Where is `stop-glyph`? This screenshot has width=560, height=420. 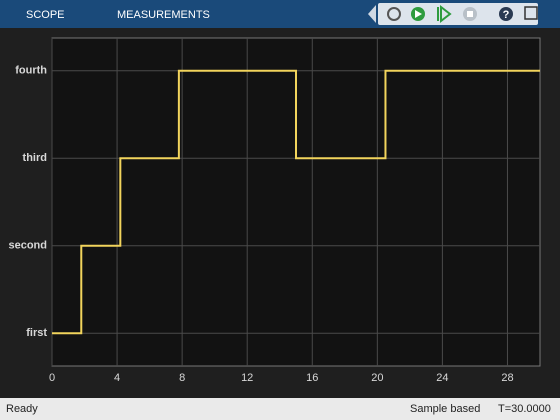
stop-glyph is located at coordinates (470, 14).